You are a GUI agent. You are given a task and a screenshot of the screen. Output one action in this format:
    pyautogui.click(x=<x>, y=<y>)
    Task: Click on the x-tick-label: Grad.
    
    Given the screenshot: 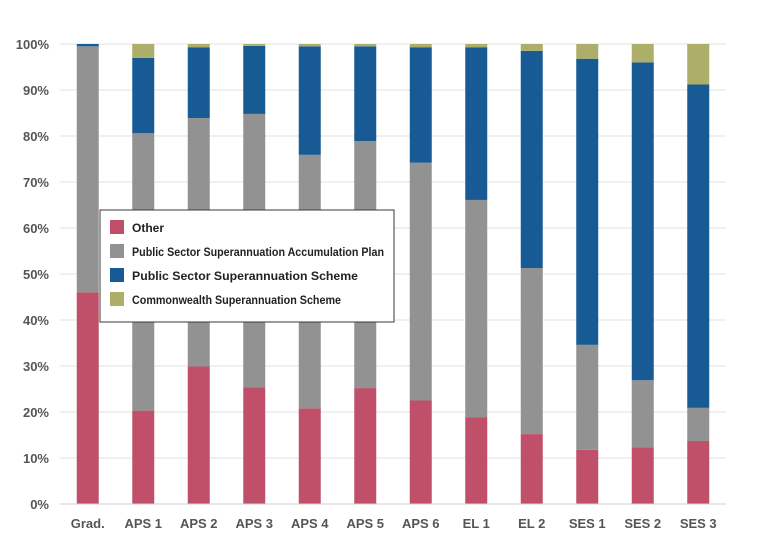 What is the action you would take?
    pyautogui.click(x=88, y=523)
    